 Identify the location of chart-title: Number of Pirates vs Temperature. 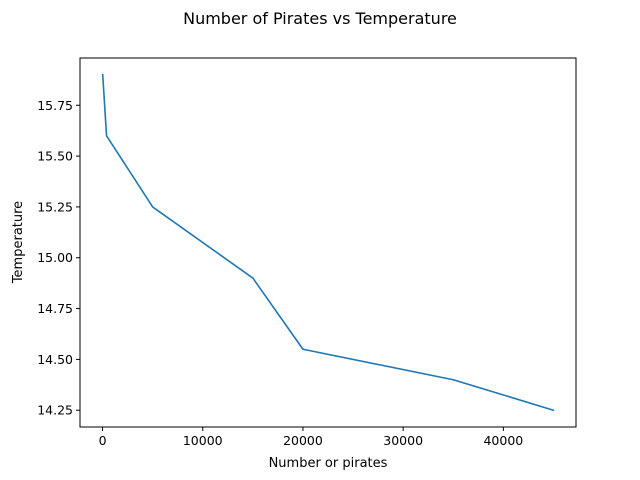
(320, 18).